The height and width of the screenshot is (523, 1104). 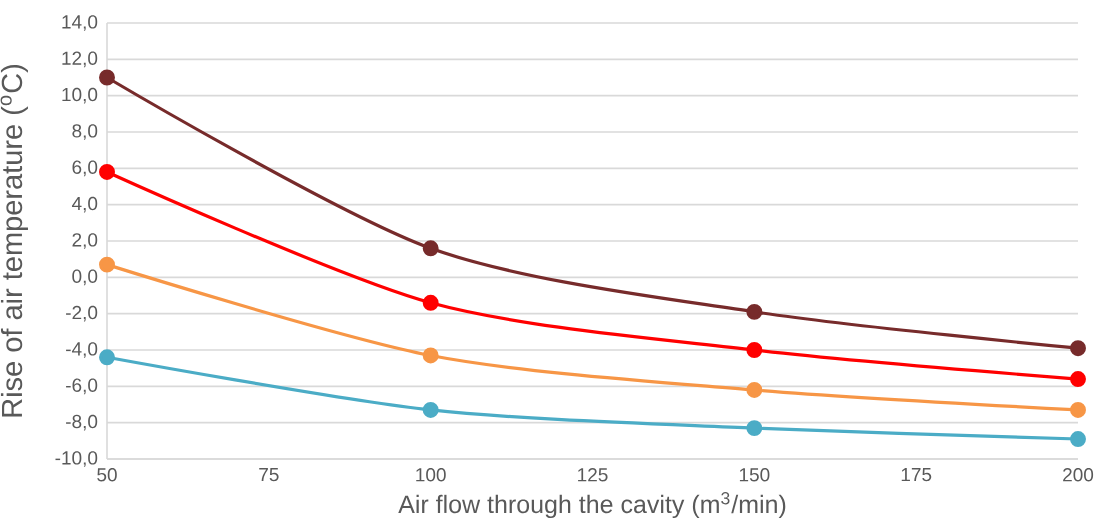 What do you see at coordinates (76, 459) in the screenshot?
I see `y-tick-label: -10,0` at bounding box center [76, 459].